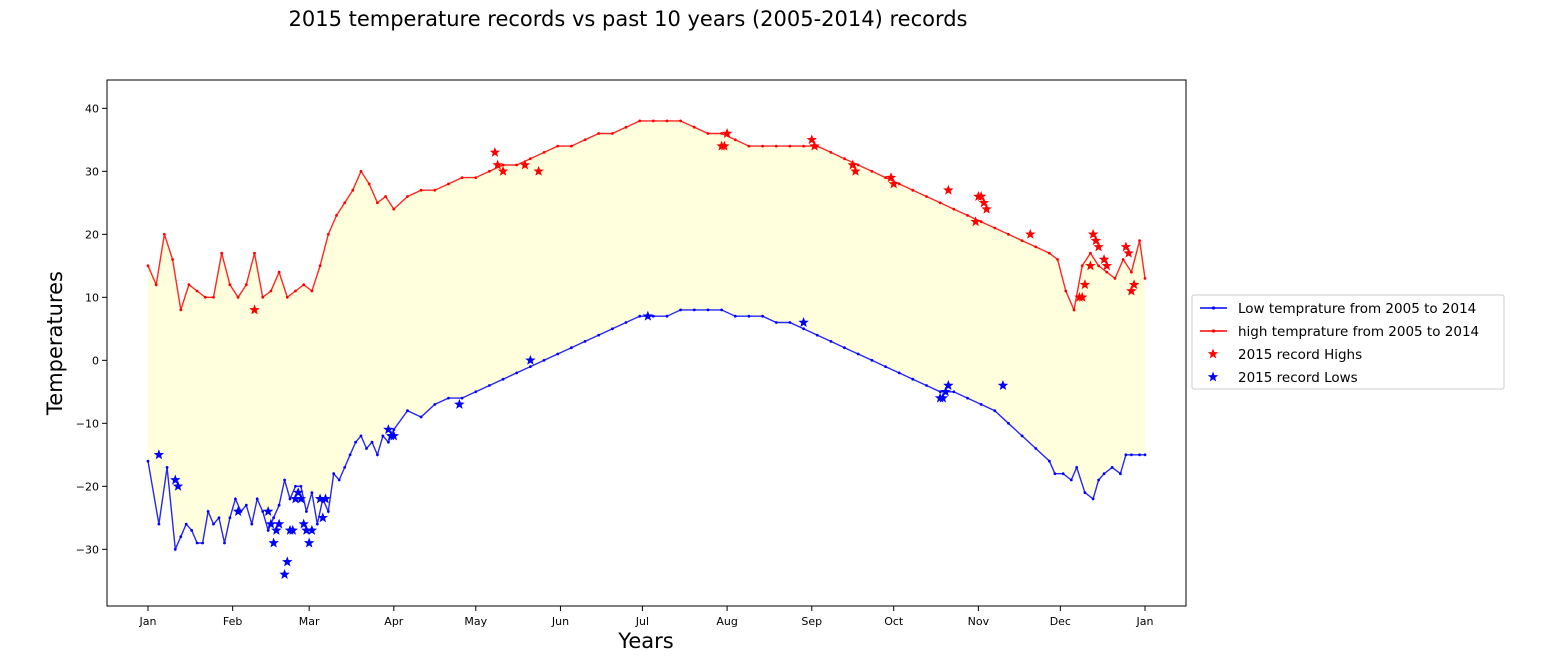 The image size is (1543, 658). What do you see at coordinates (1213, 376) in the screenshot?
I see `legend-marker-record_lows` at bounding box center [1213, 376].